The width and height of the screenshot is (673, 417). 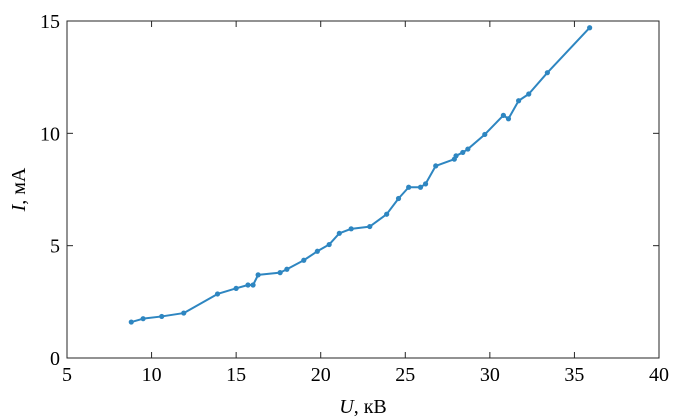 I want to click on y-axis-label: I, мА, so click(x=19, y=189).